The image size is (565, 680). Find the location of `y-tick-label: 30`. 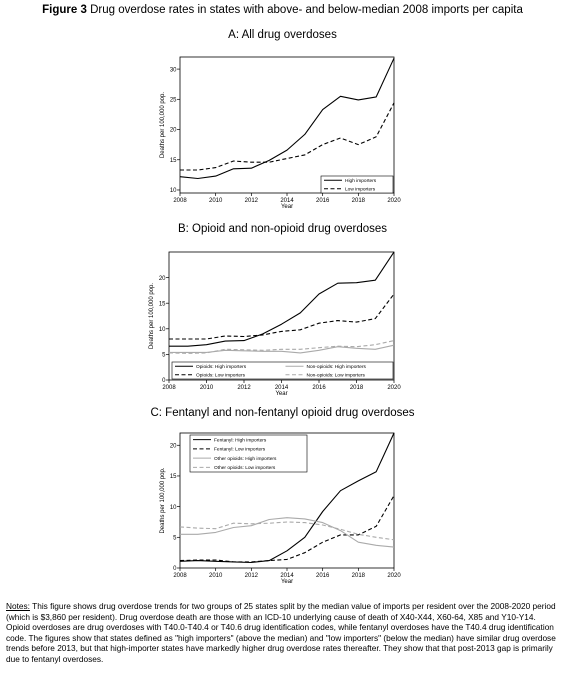

y-tick-label: 30 is located at coordinates (173, 70).